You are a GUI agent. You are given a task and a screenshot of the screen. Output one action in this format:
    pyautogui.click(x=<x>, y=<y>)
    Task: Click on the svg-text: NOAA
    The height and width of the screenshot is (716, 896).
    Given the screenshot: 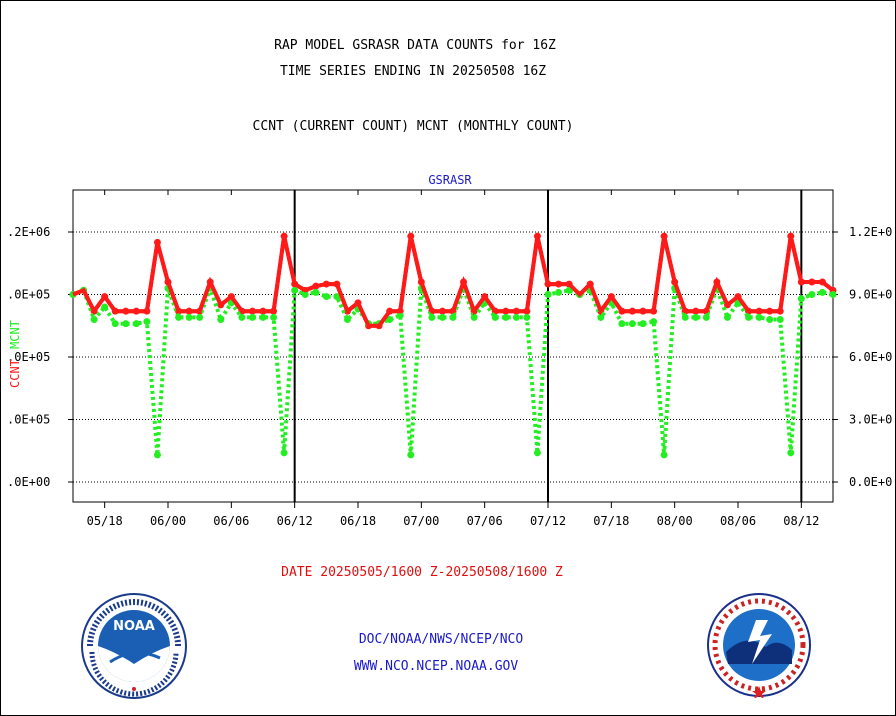 What is the action you would take?
    pyautogui.click(x=134, y=626)
    